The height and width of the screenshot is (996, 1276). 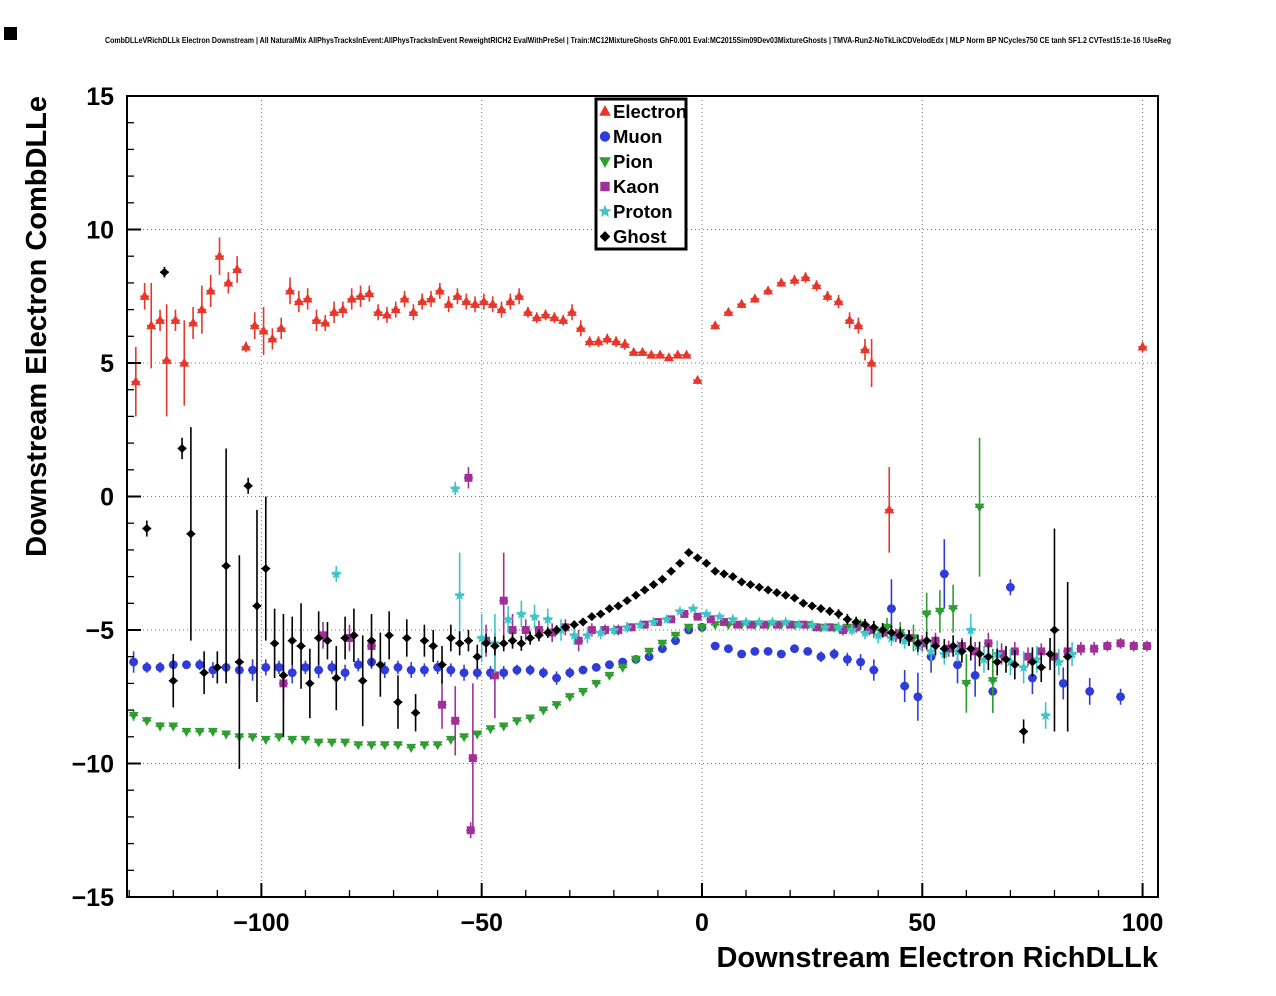 I want to click on legend-label: Ghost, so click(x=639, y=236).